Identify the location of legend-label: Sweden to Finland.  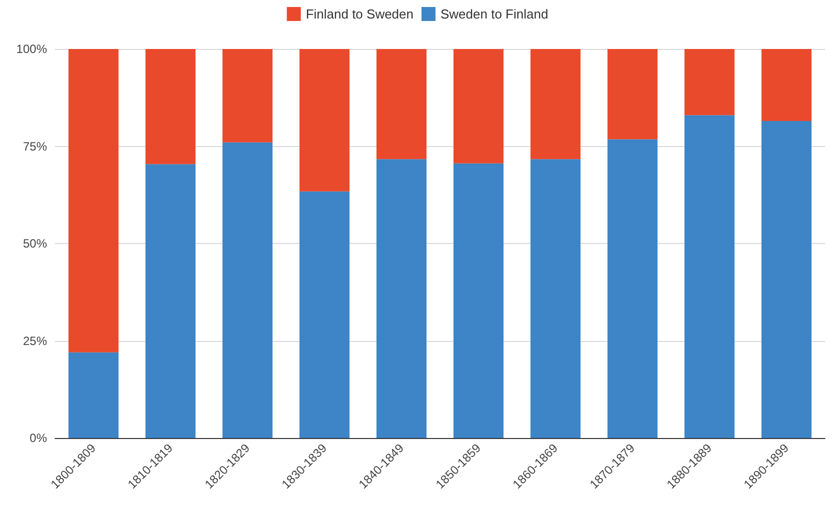
(494, 14).